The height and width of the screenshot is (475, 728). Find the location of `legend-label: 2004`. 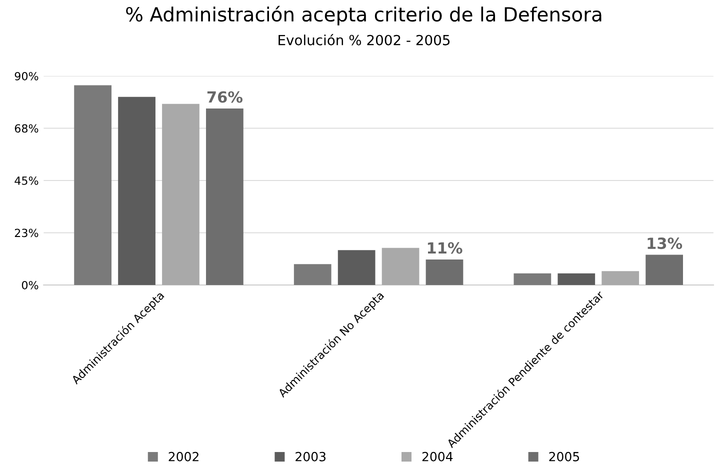

legend-label: 2004 is located at coordinates (437, 457).